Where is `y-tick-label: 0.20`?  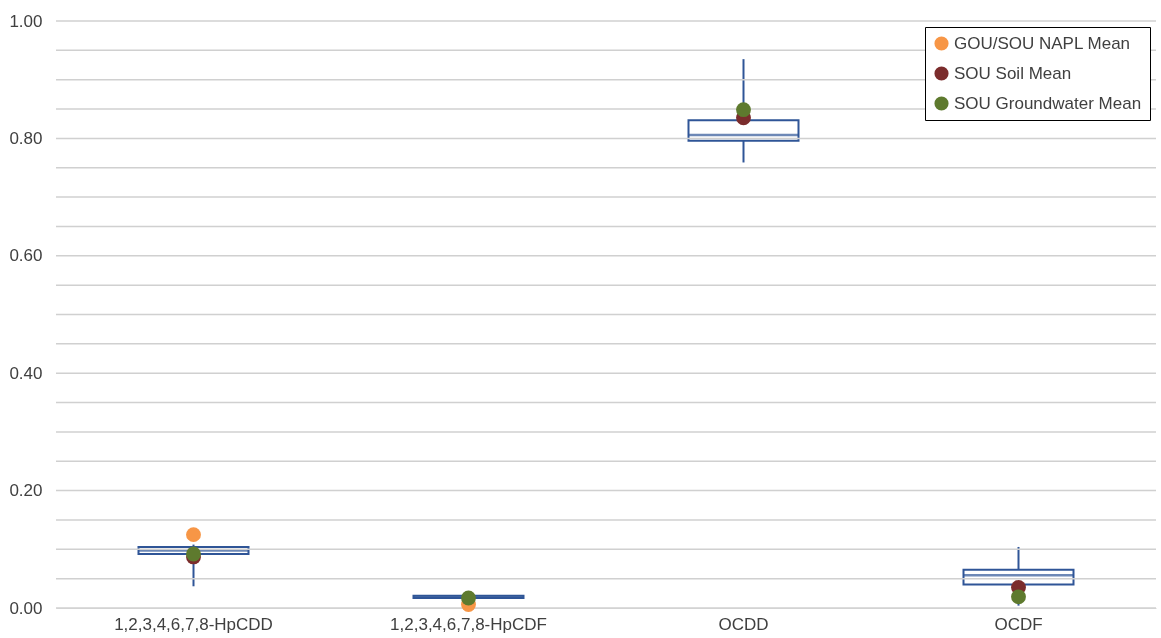 y-tick-label: 0.20 is located at coordinates (26, 491).